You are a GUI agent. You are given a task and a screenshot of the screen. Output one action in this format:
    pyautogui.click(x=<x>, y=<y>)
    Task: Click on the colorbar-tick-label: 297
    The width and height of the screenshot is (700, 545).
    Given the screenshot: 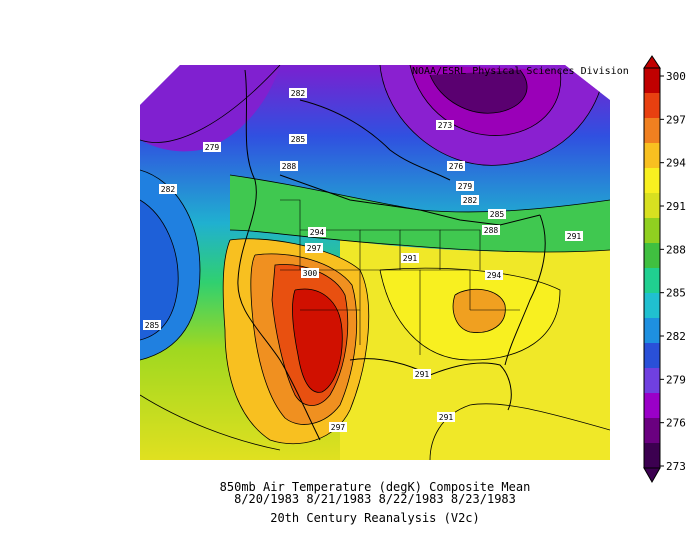 What is the action you would take?
    pyautogui.click(x=676, y=119)
    